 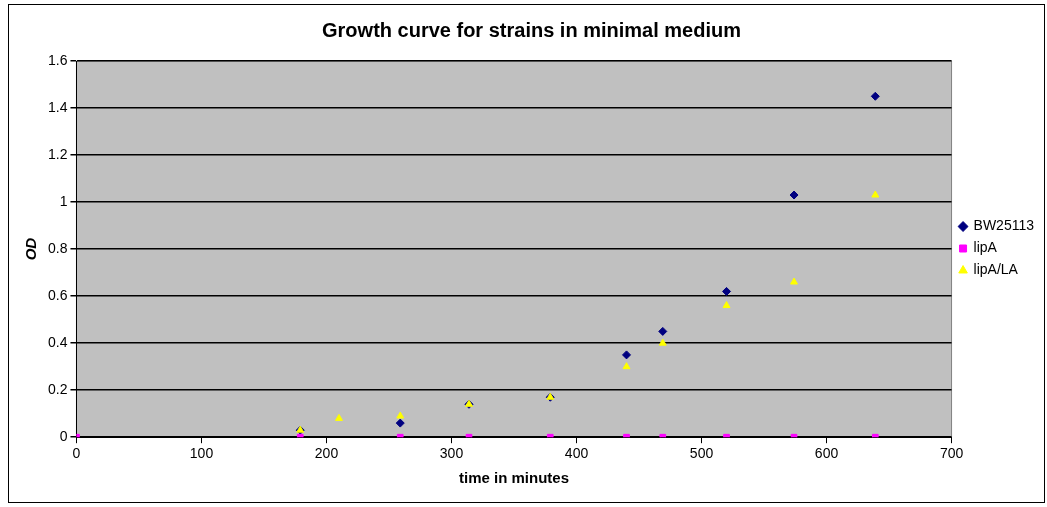 What do you see at coordinates (76, 453) in the screenshot?
I see `x-tick-label: 0` at bounding box center [76, 453].